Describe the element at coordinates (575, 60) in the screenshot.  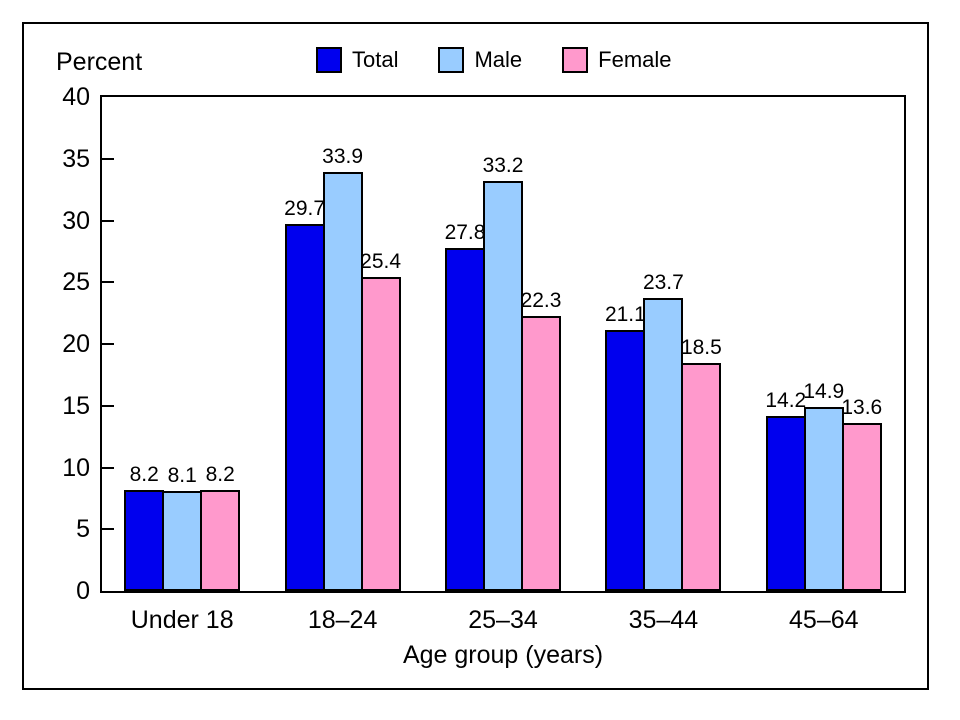
I see `legend-swatch-female` at that location.